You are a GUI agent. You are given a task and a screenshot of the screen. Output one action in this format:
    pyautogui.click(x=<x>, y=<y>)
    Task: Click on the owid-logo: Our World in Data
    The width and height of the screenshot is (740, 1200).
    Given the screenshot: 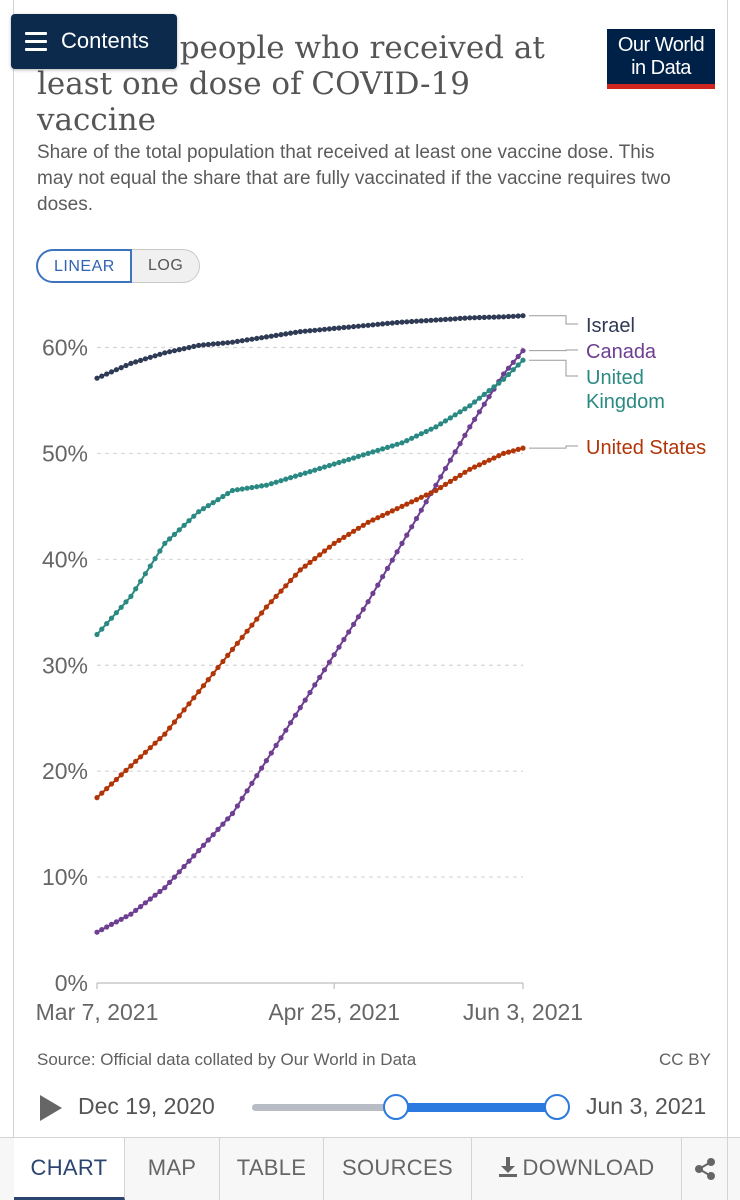 What is the action you would take?
    pyautogui.click(x=661, y=59)
    